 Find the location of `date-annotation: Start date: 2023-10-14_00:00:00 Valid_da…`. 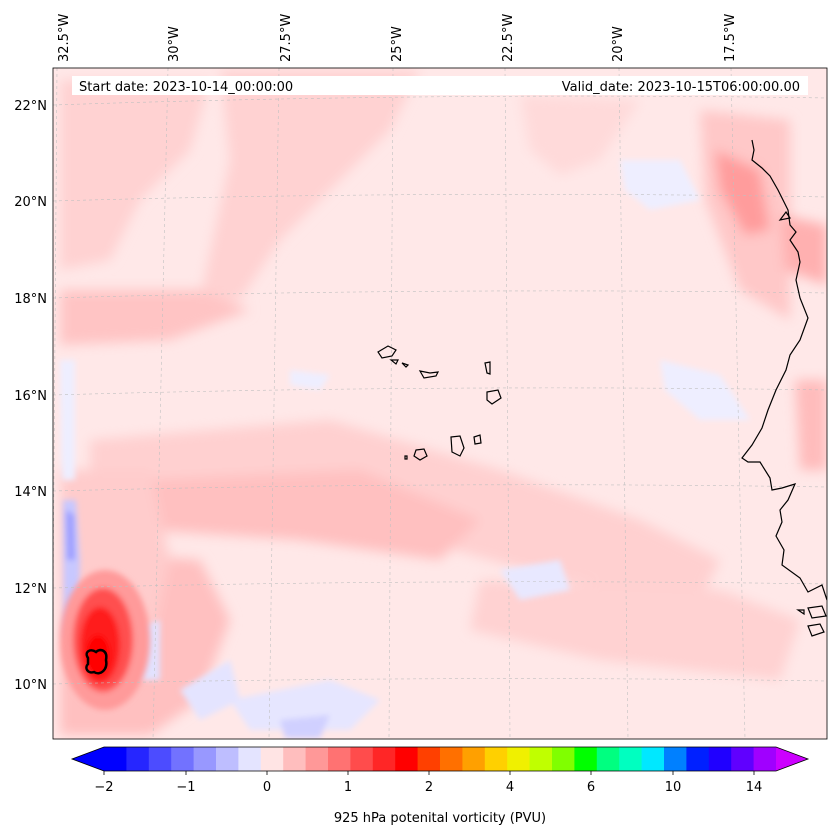

date-annotation: Start date: 2023-10-14_00:00:00 Valid_da… is located at coordinates (440, 85).